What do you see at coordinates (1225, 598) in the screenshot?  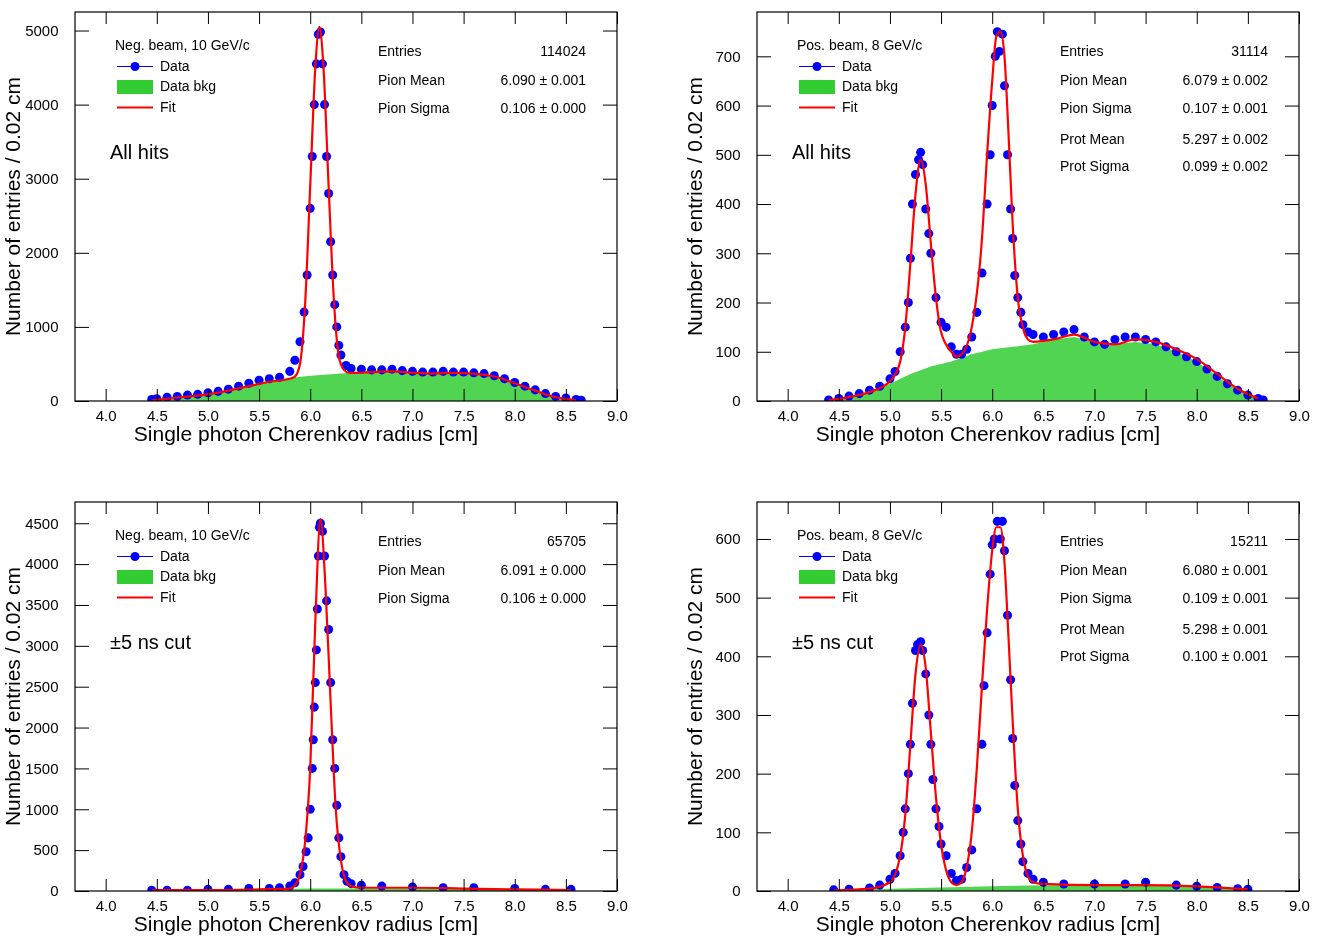 I see `annotation: 0.109 ± 0.001` at bounding box center [1225, 598].